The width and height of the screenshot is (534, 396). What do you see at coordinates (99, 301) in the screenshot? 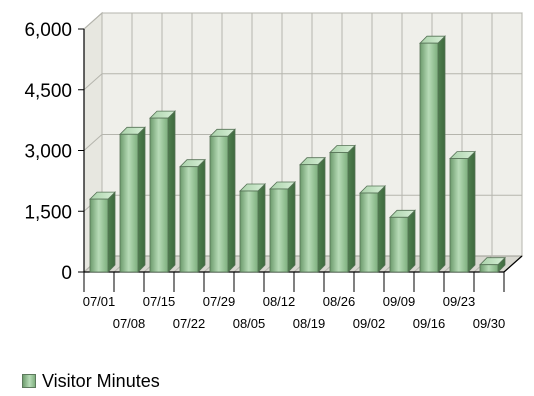
I see `x-tick-label: 07/01` at bounding box center [99, 301].